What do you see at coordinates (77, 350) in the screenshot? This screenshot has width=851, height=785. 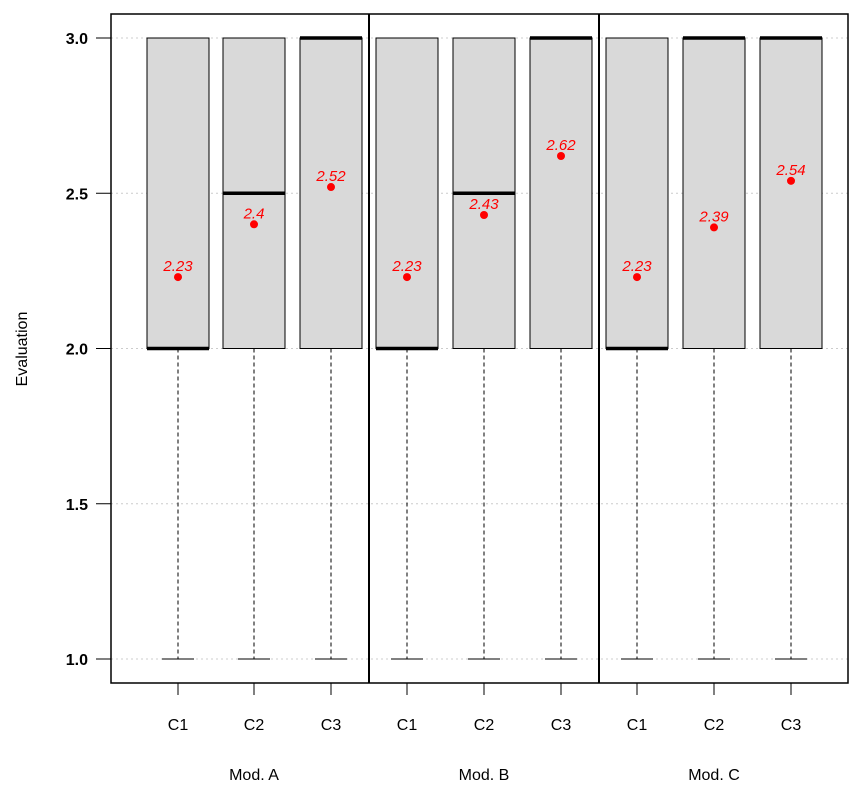 I see `y-tick-label: 2.0` at bounding box center [77, 350].